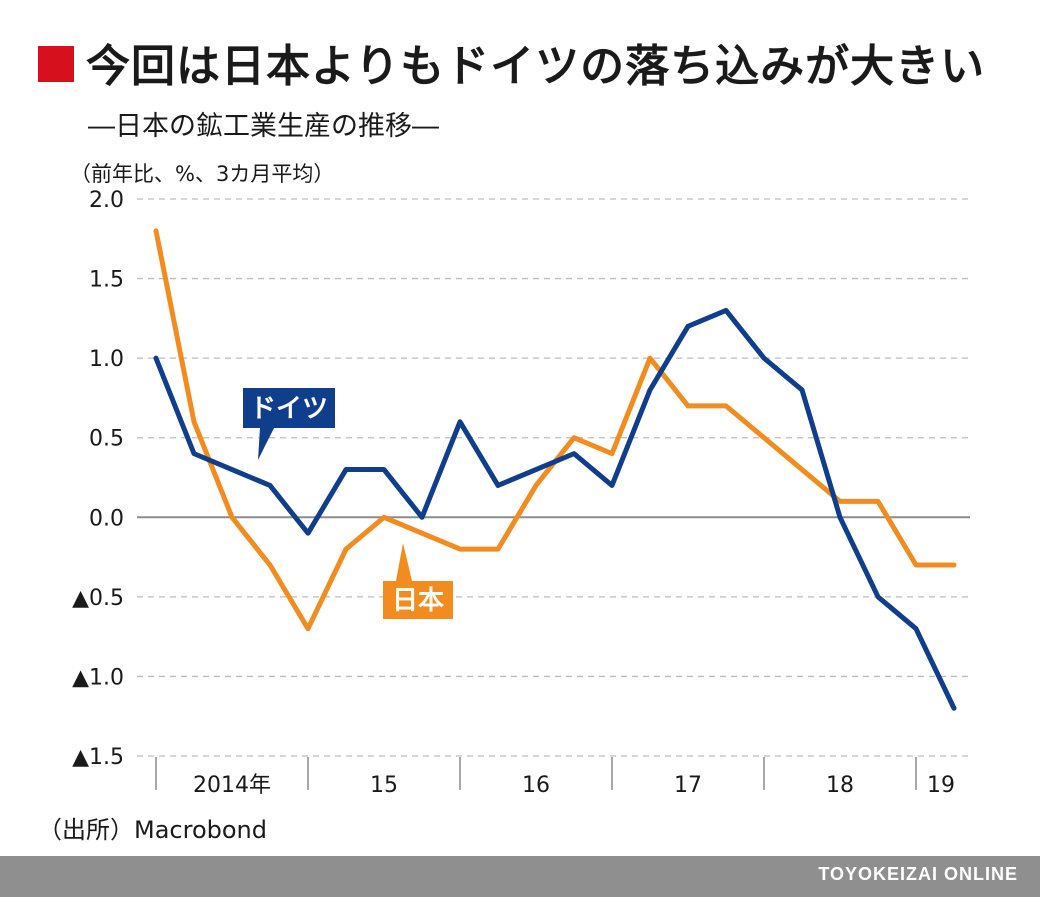 The height and width of the screenshot is (897, 1040). I want to click on y-tick-label: 1.5, so click(106, 280).